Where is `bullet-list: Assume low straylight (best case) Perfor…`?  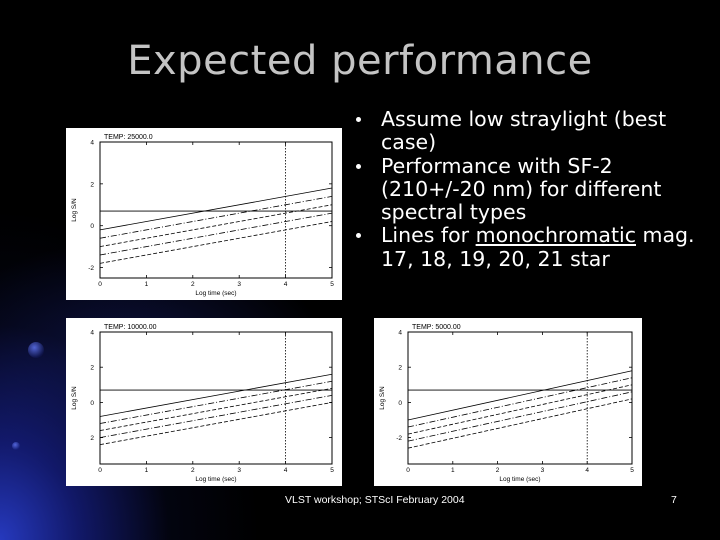 bullet-list: Assume low straylight (best case) Perfor… is located at coordinates (528, 189).